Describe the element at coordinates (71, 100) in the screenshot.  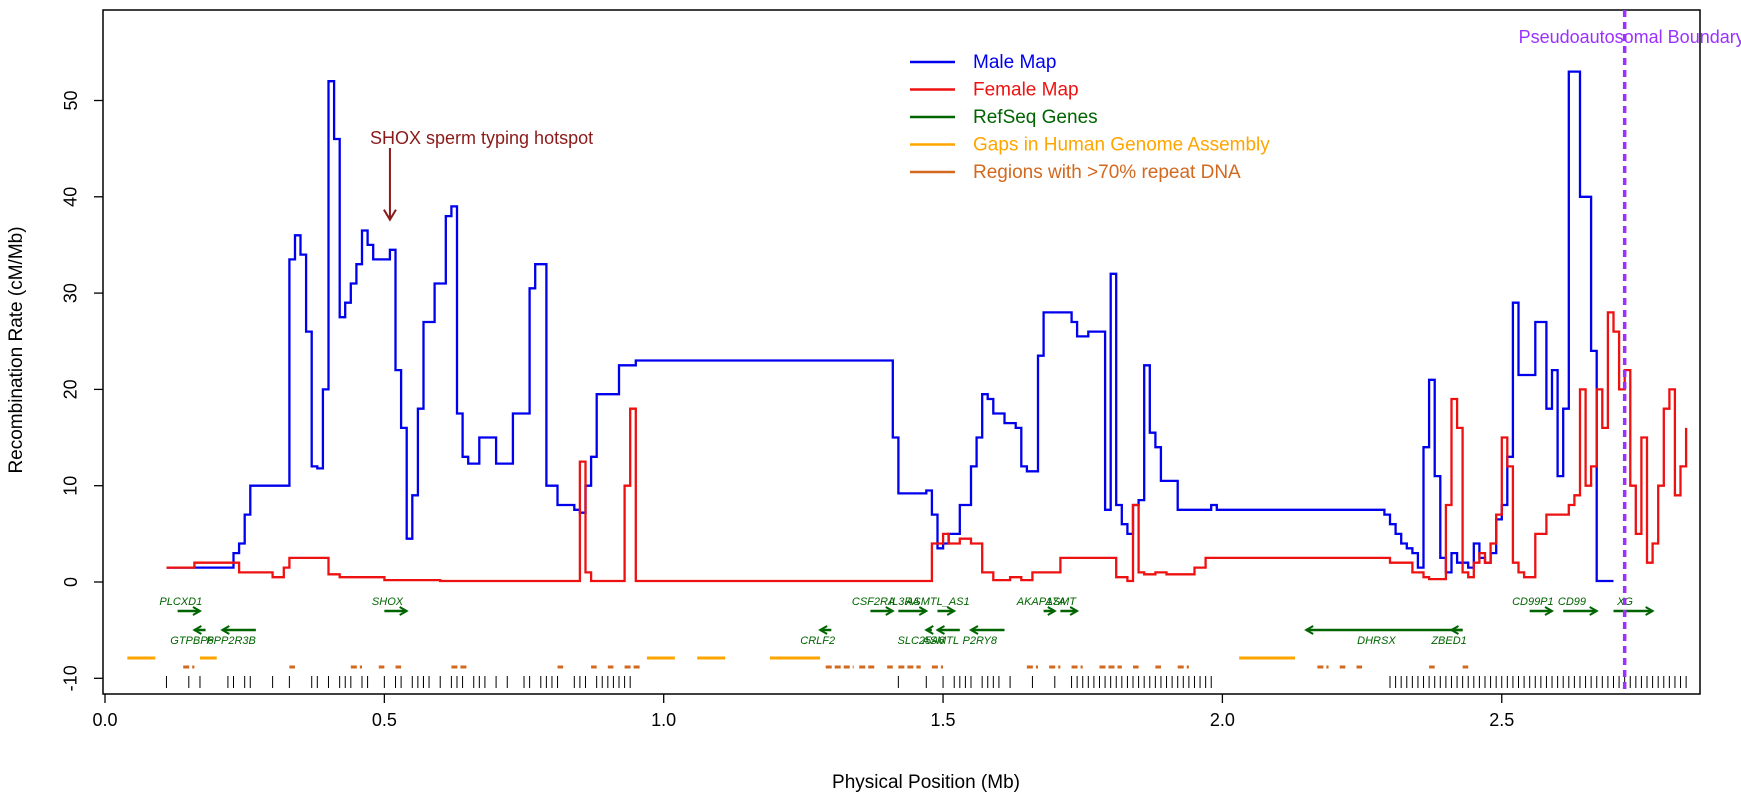
I see `y-tick-label: 50` at that location.